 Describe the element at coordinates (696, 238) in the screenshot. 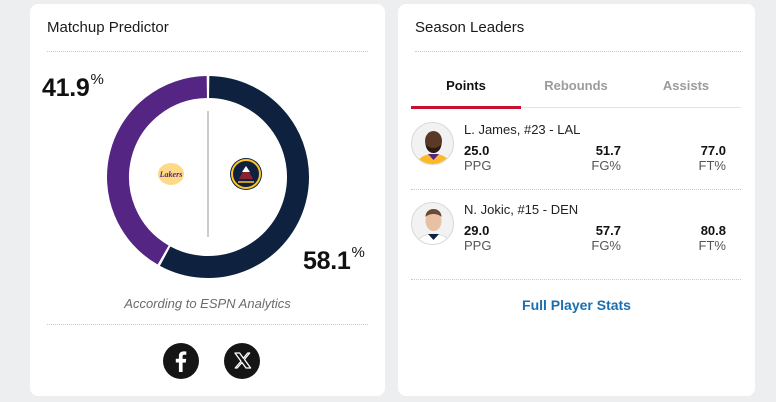

I see `stat-ft-pct: 80.8 FT%` at that location.